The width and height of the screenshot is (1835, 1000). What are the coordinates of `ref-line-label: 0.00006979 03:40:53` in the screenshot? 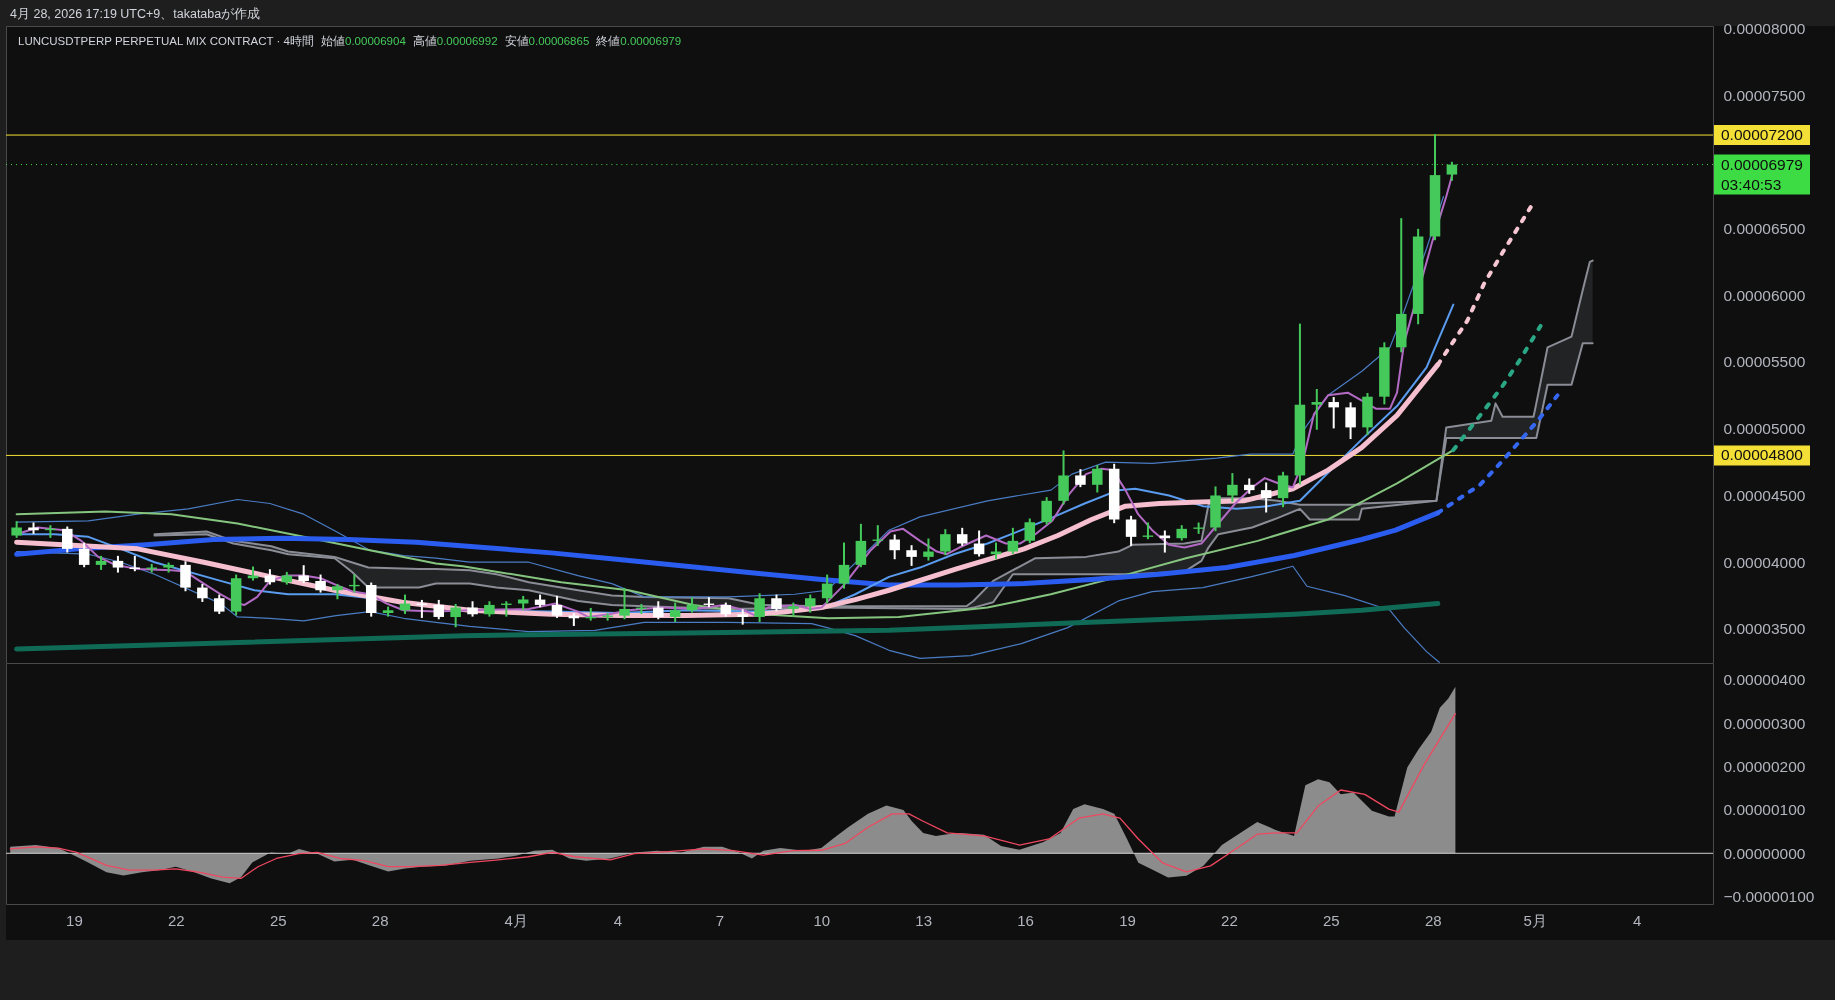 It's located at (1762, 174).